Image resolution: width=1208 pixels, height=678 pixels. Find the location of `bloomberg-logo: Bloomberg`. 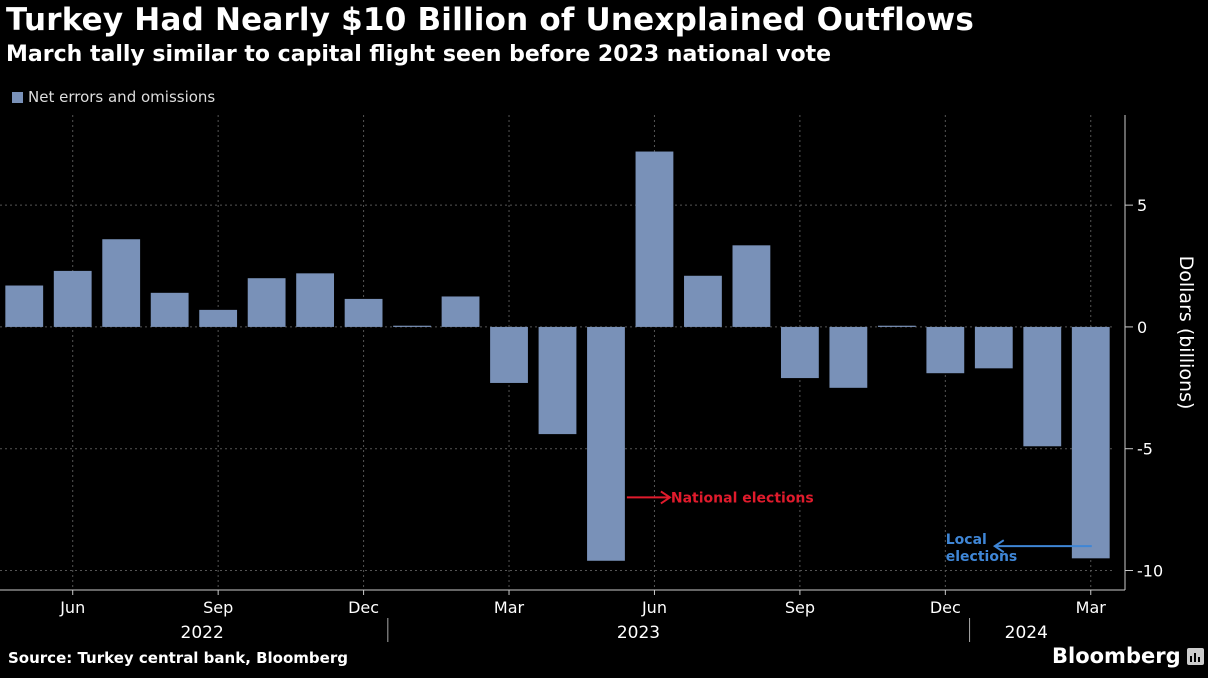

bloomberg-logo: Bloomberg is located at coordinates (1128, 656).